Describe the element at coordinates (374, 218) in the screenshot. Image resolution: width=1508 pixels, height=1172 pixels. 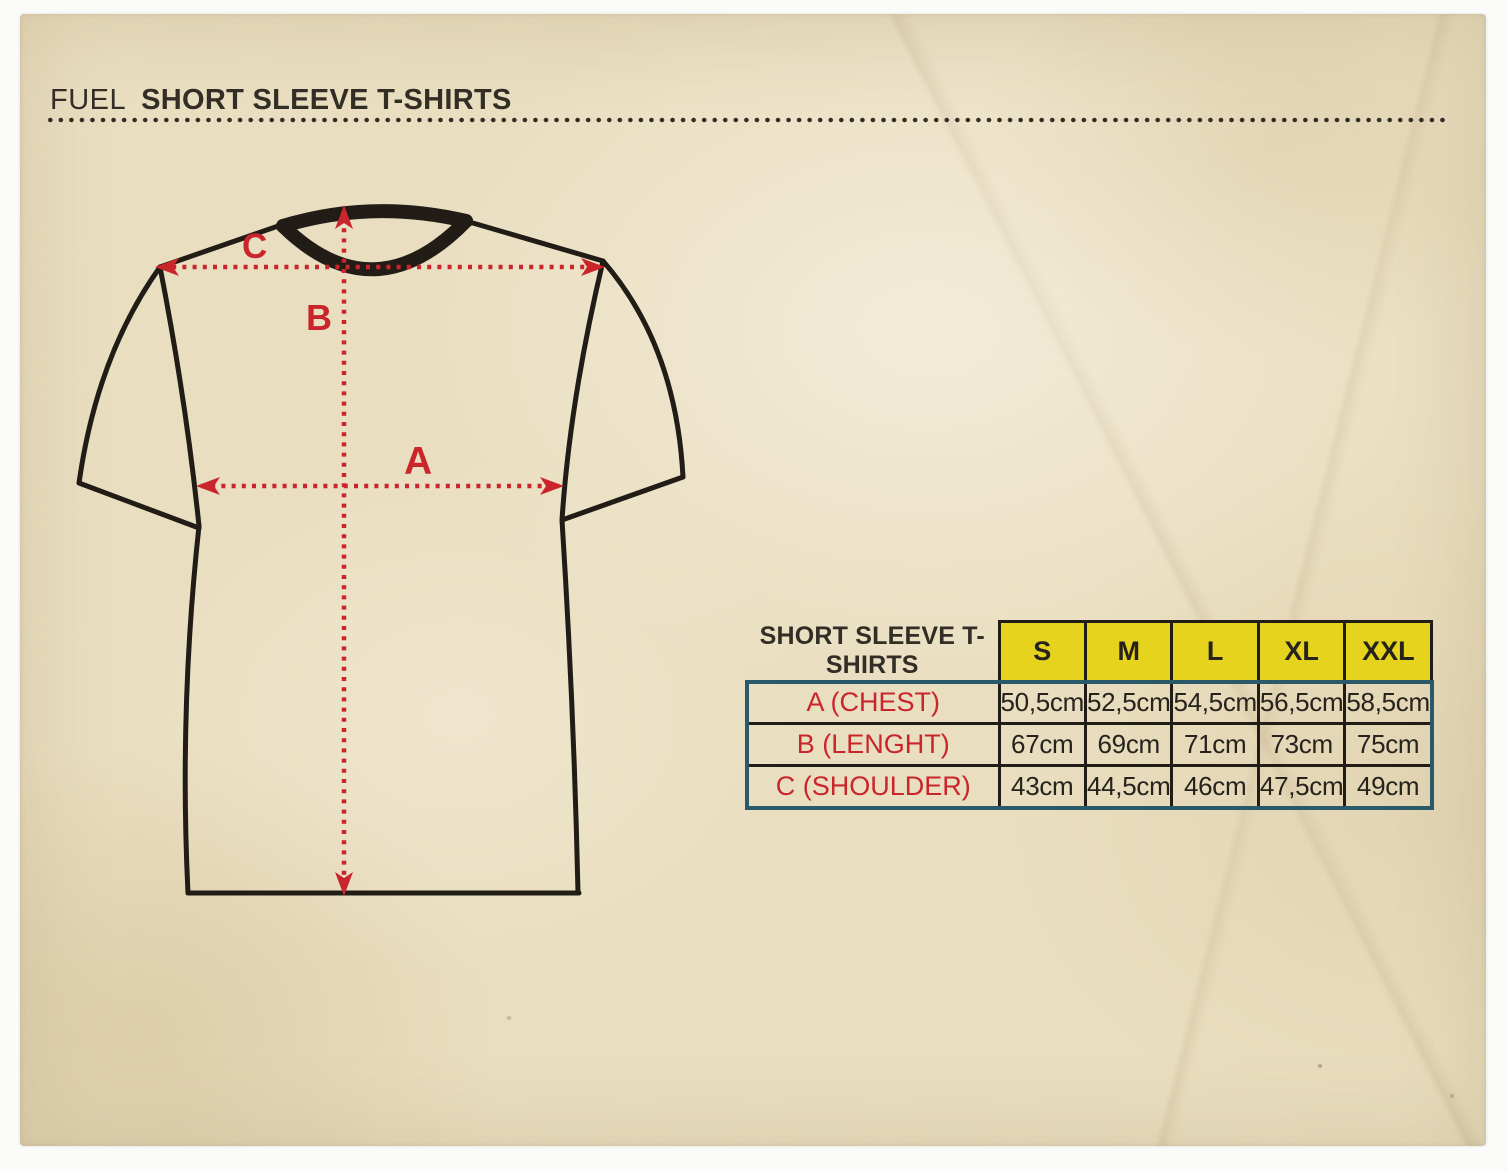
I see `collar-top-band` at that location.